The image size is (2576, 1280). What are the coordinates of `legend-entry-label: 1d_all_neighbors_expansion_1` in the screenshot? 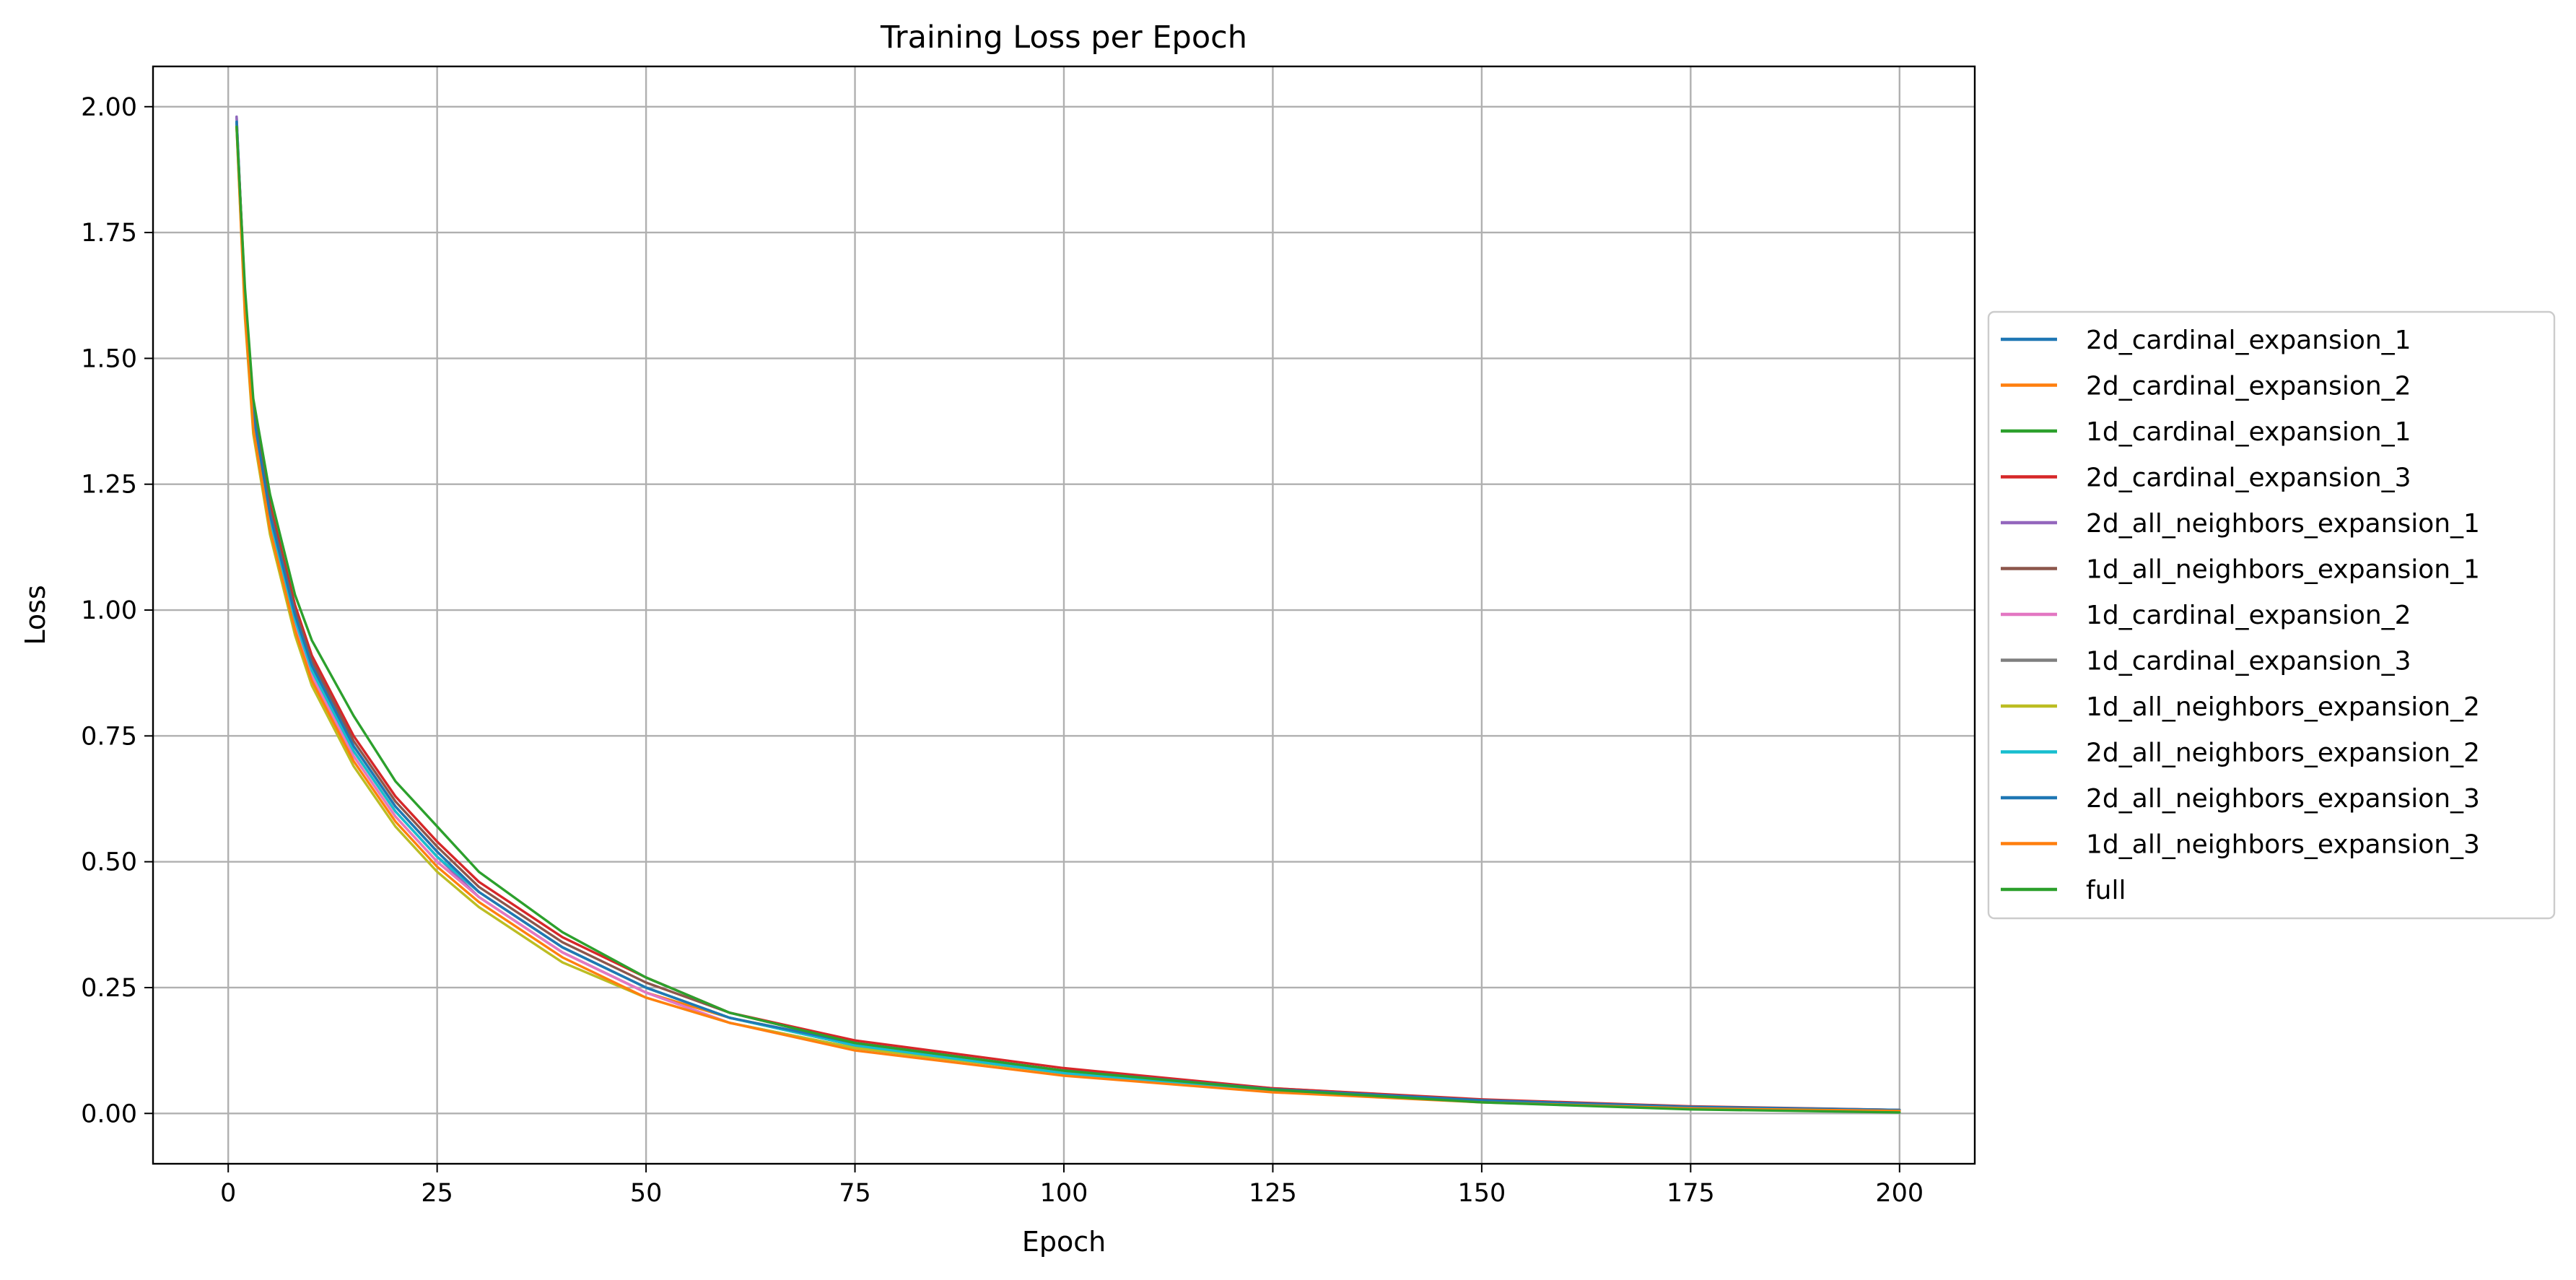 It's located at (2283, 570).